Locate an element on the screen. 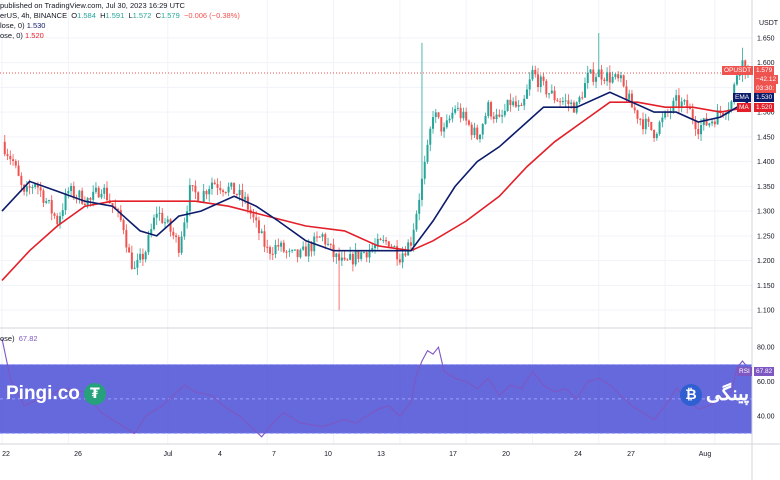 This screenshot has width=780, height=480. price-tick-label: 1.600 is located at coordinates (766, 63).